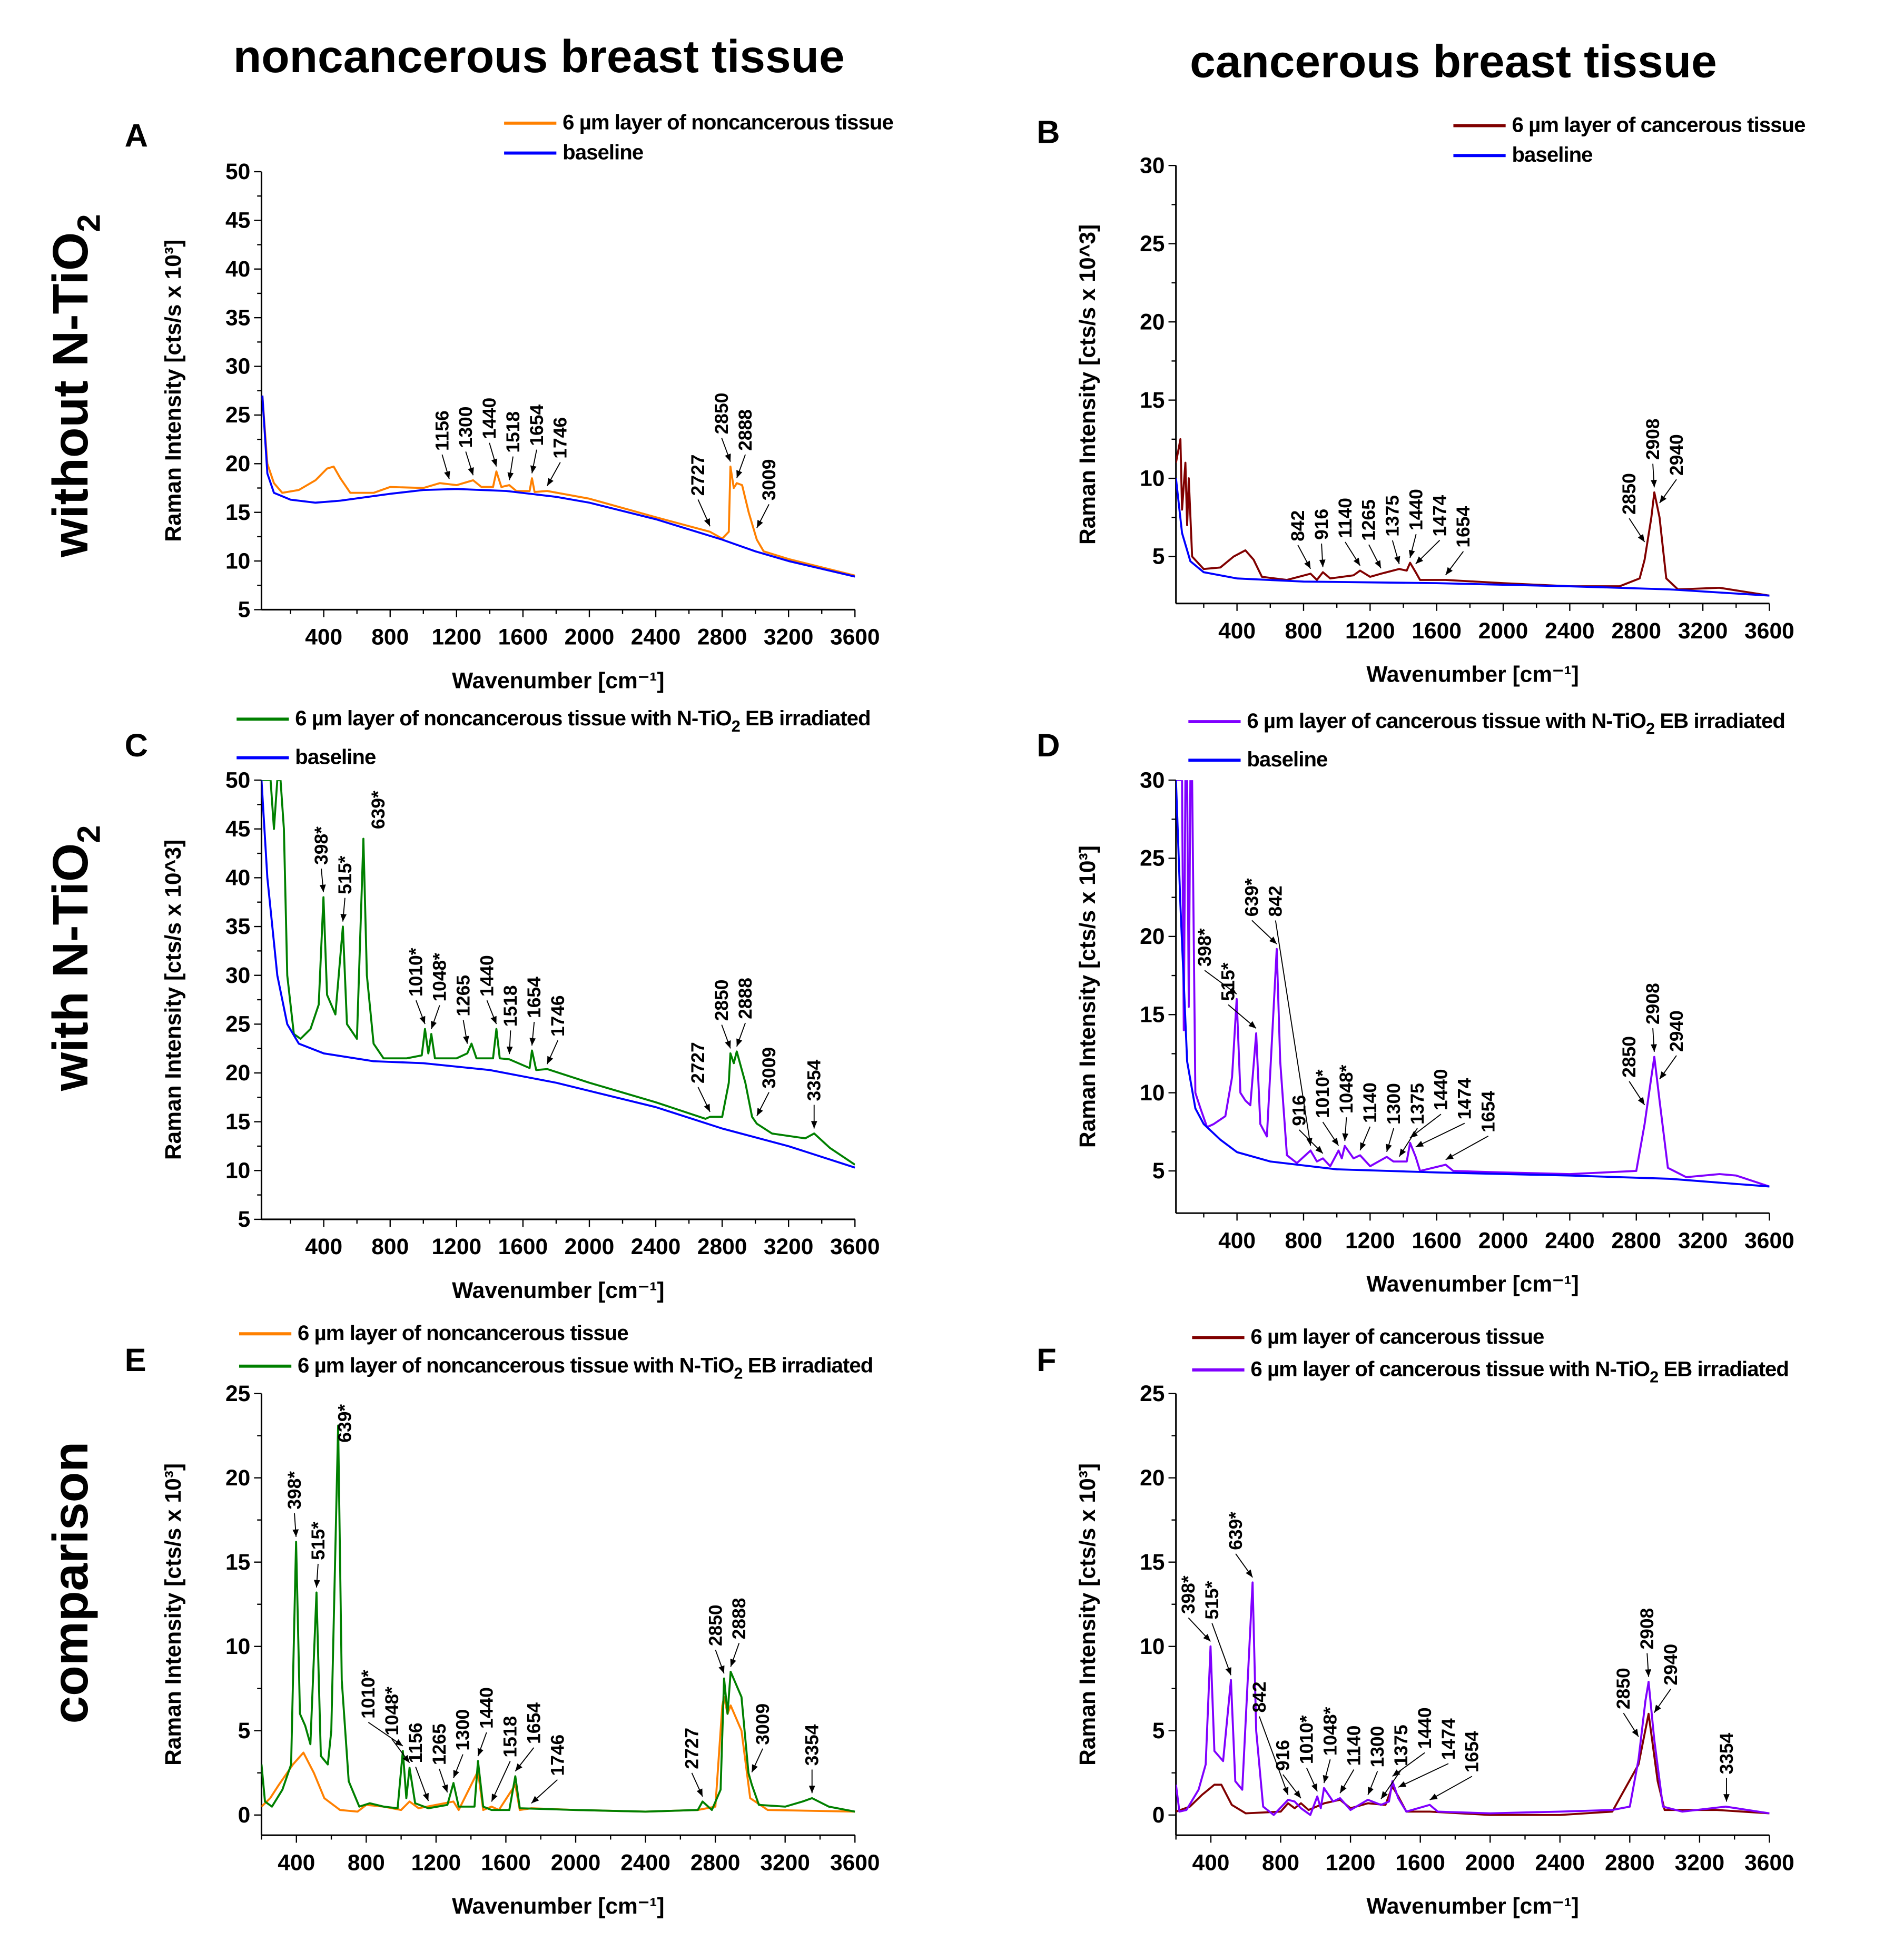 The image size is (1904, 1941). What do you see at coordinates (1456, 1765) in the screenshot?
I see `peak-annotation: 1654` at bounding box center [1456, 1765].